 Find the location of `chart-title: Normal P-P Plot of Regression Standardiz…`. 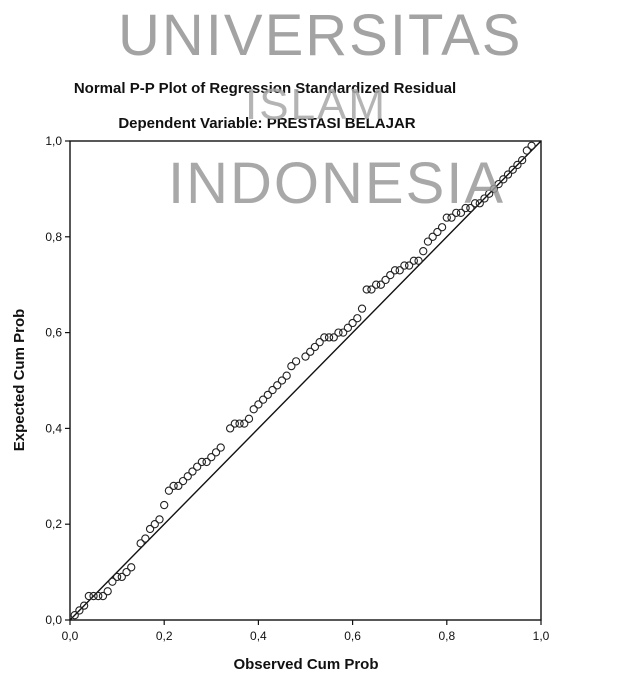

chart-title: Normal P-P Plot of Regression Standardiz… is located at coordinates (265, 88).